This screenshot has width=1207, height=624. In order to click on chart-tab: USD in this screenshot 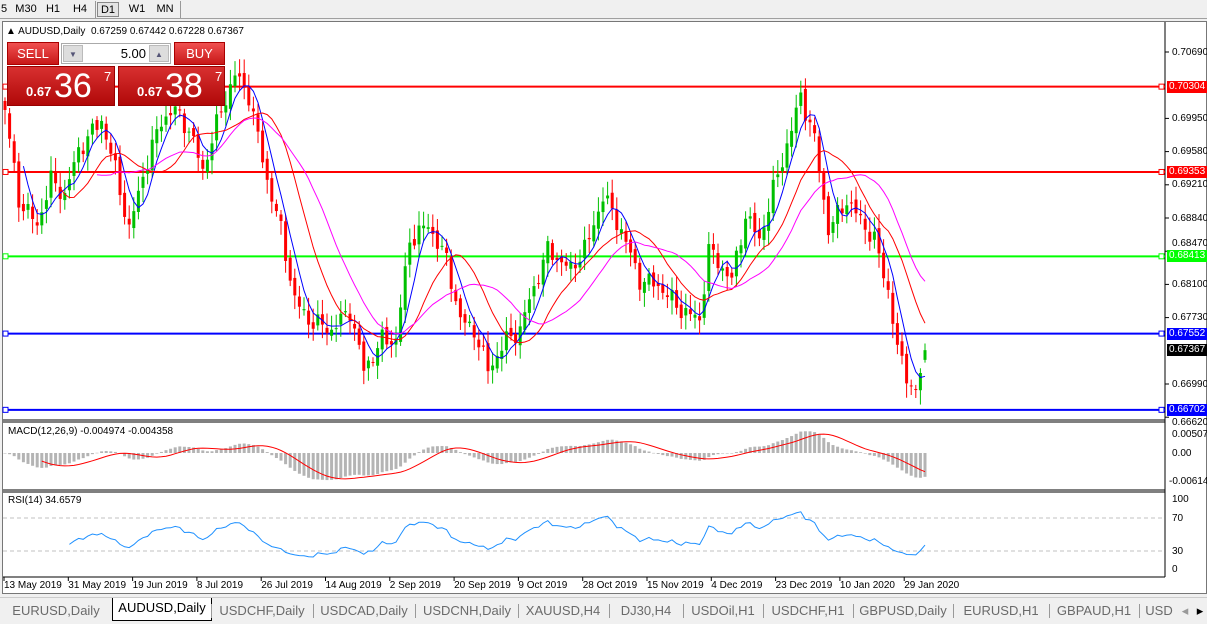, I will do `click(1159, 610)`.